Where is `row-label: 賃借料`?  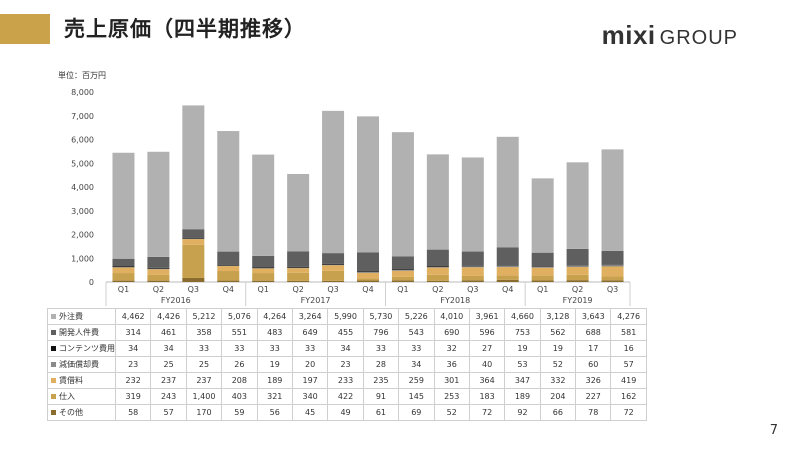 row-label: 賃借料 is located at coordinates (81, 380).